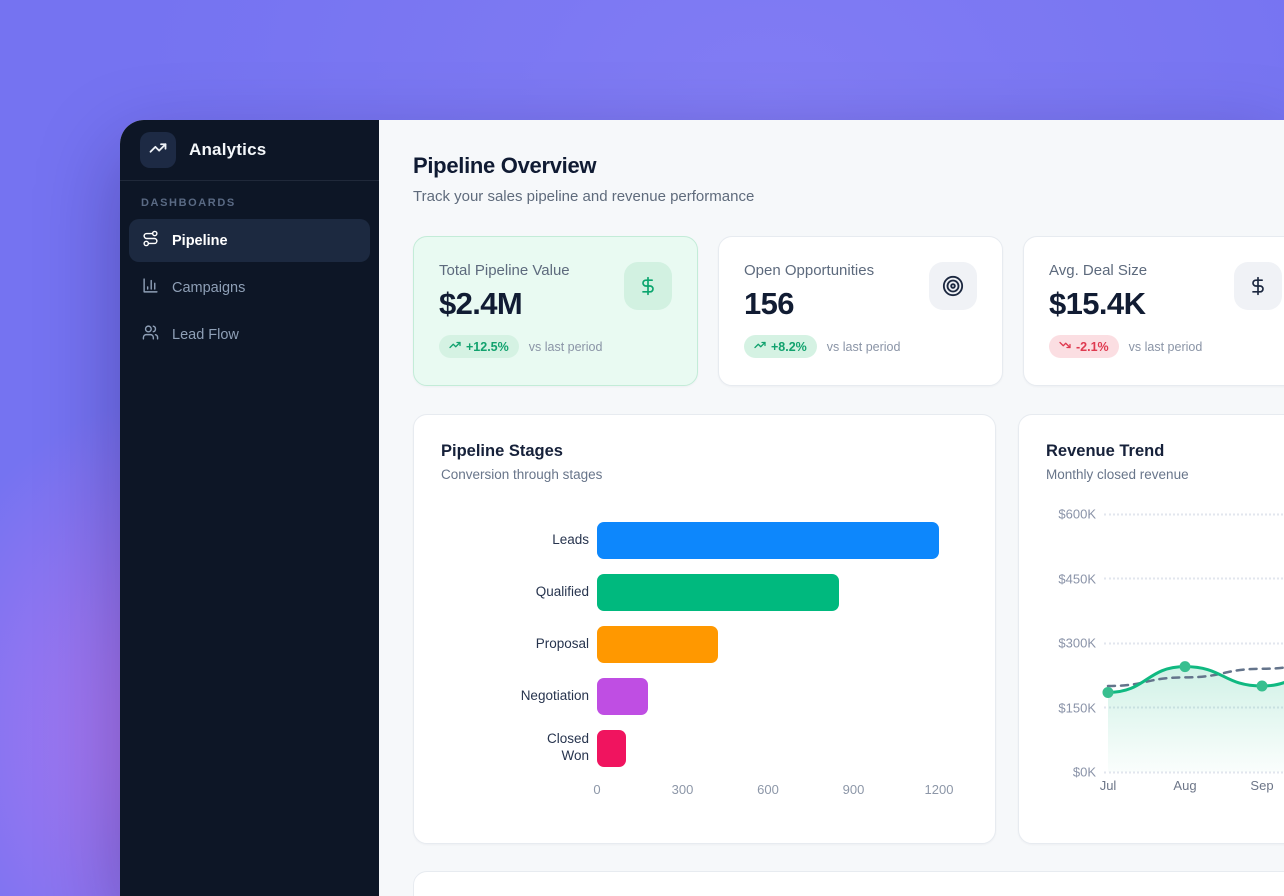  I want to click on kpi-label: Open Opportunities, so click(809, 270).